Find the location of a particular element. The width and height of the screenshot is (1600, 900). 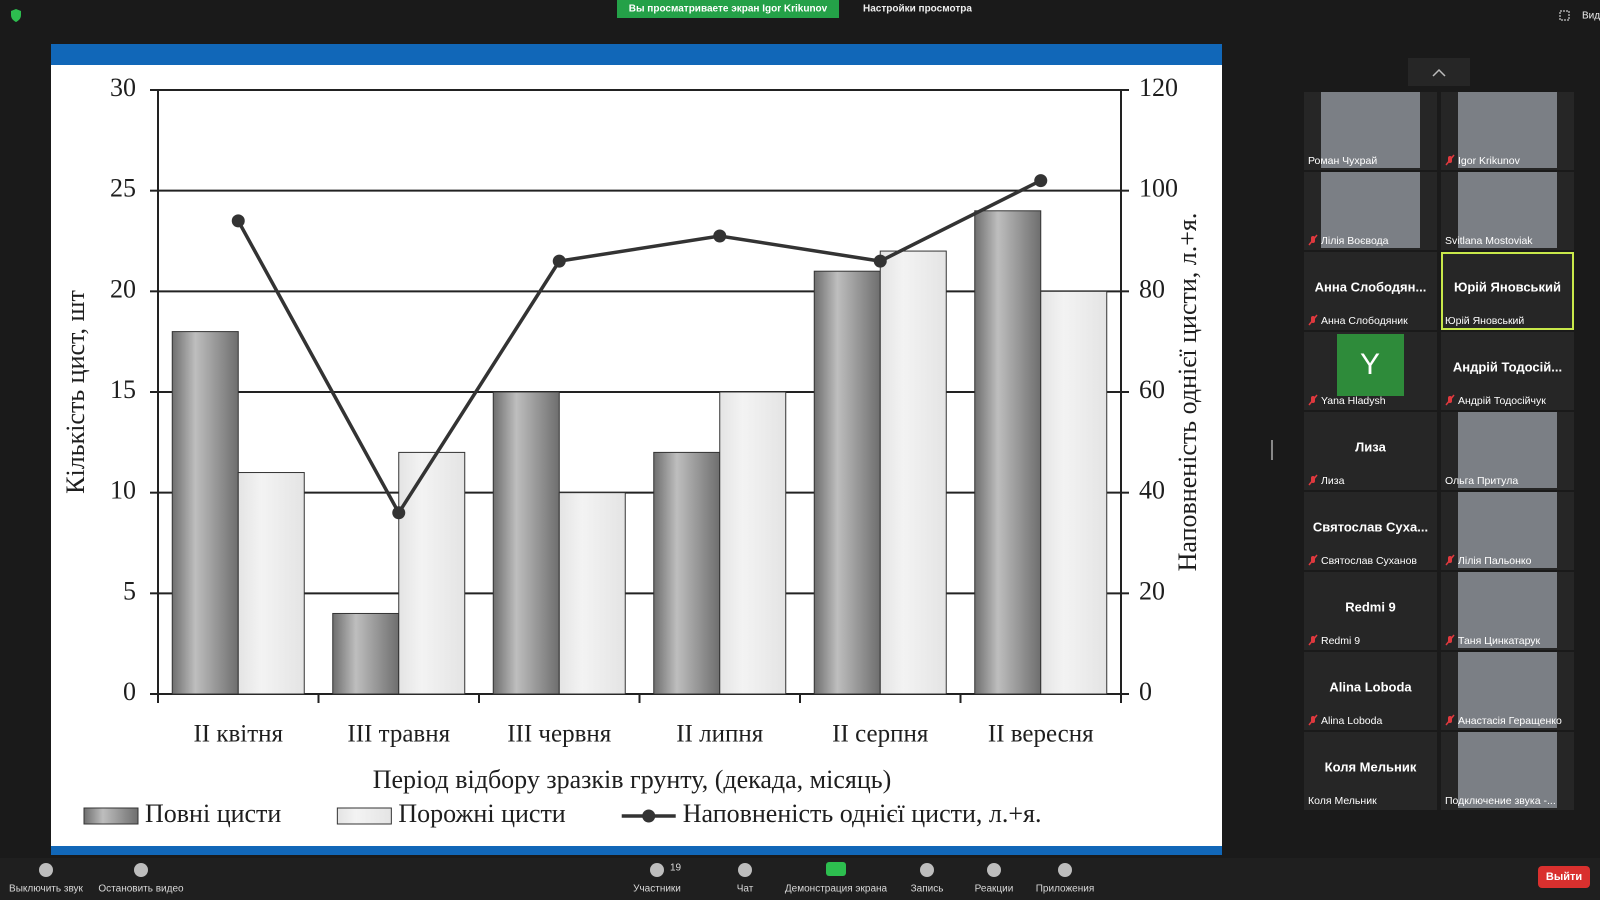

security-icon is located at coordinates (16, 15).